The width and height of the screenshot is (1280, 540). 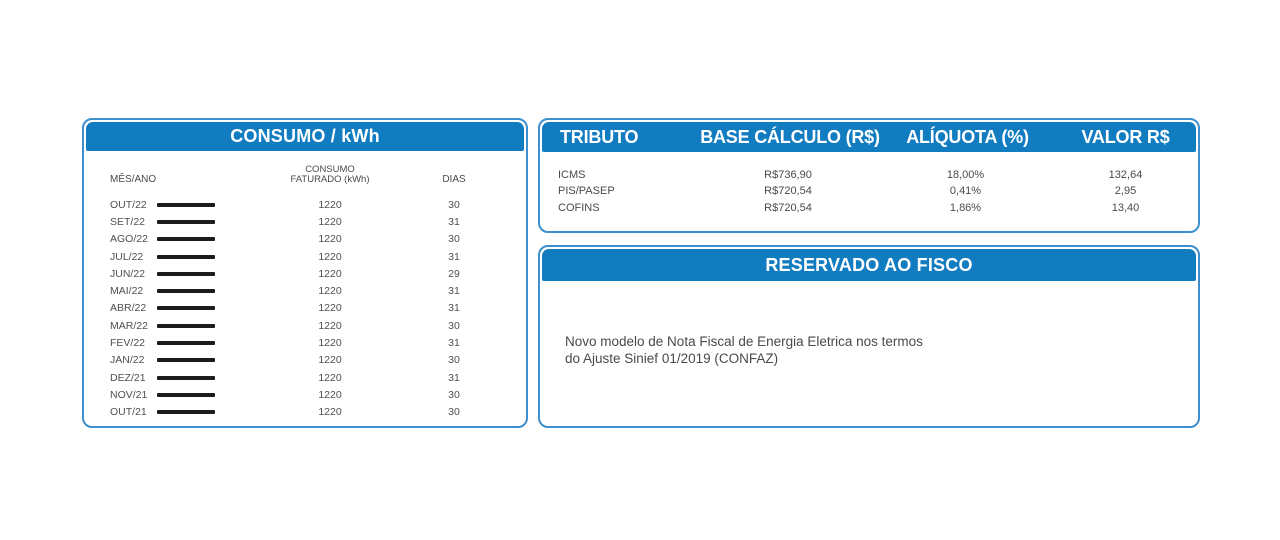 What do you see at coordinates (127, 291) in the screenshot?
I see `month-label: MAI/22` at bounding box center [127, 291].